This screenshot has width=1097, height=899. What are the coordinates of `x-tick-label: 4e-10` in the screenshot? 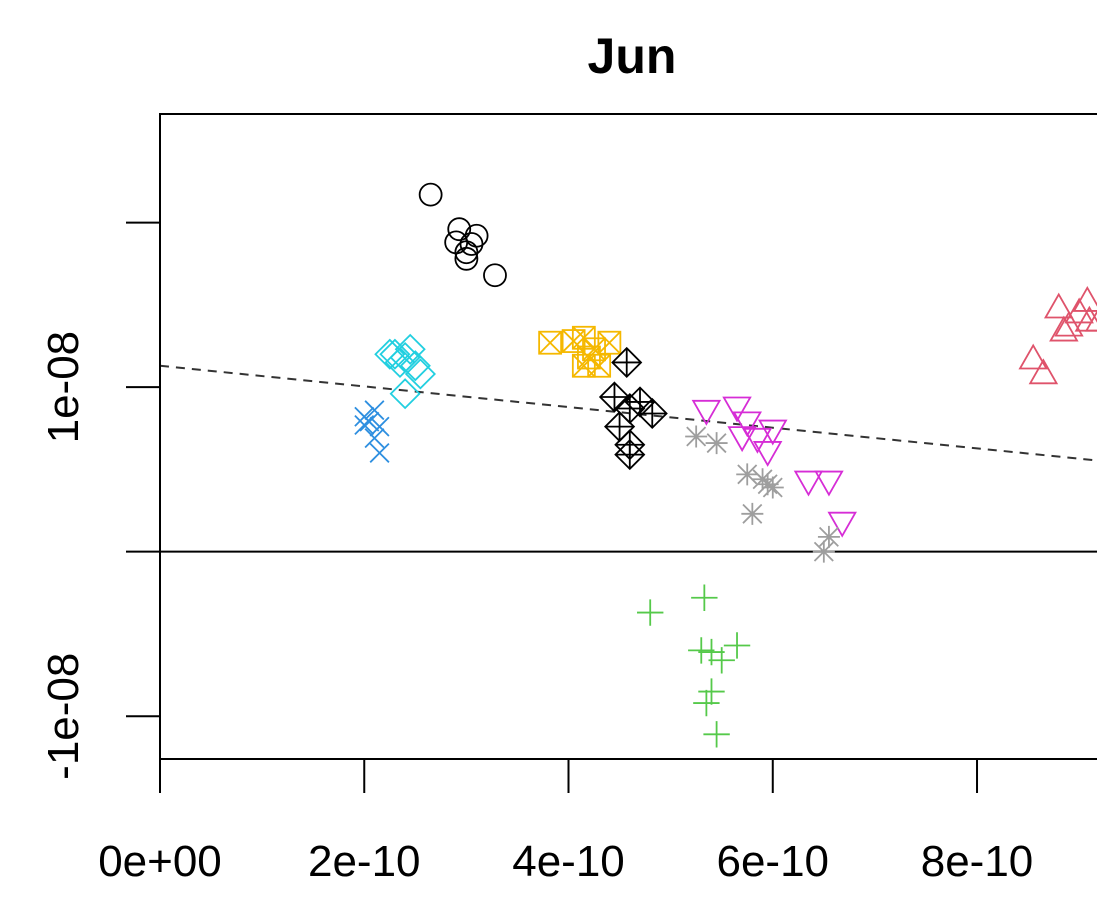 It's located at (568, 861).